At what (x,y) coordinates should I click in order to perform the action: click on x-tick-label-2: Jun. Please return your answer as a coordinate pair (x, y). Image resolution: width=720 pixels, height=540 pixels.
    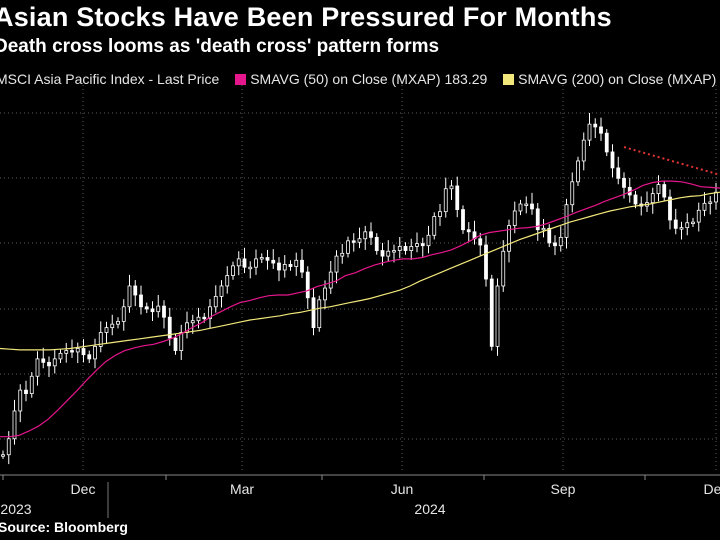
    Looking at the image, I should click on (402, 489).